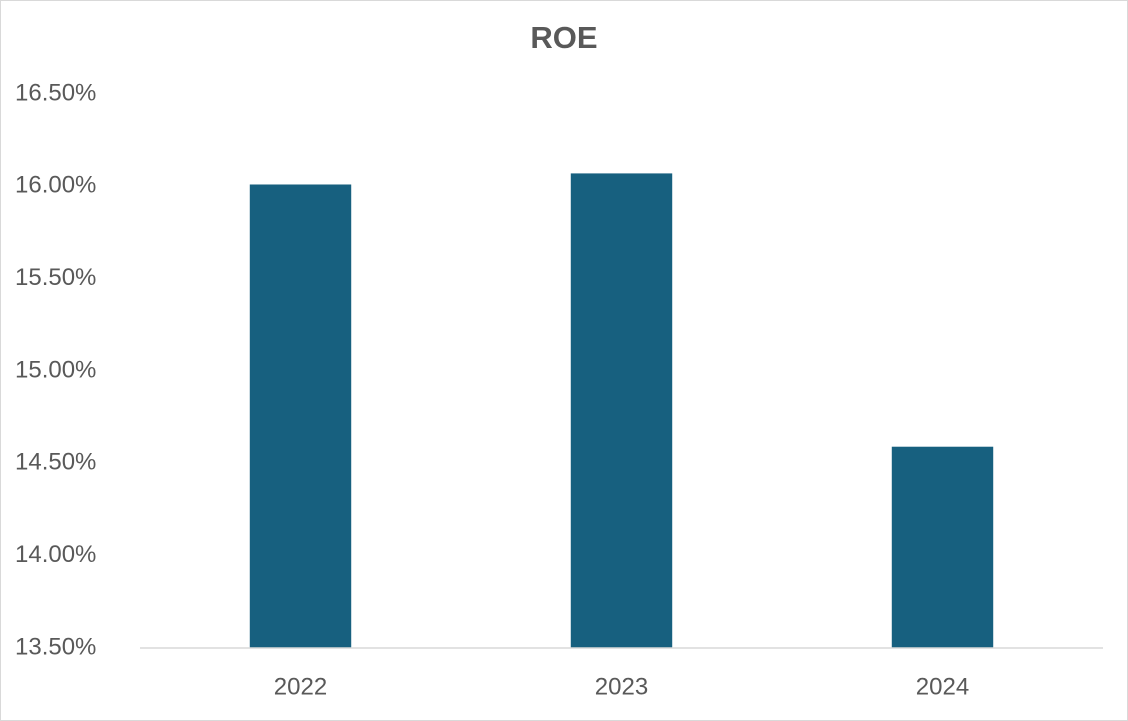 The width and height of the screenshot is (1128, 721). I want to click on y-tick-label: 14.50%, so click(55, 462).